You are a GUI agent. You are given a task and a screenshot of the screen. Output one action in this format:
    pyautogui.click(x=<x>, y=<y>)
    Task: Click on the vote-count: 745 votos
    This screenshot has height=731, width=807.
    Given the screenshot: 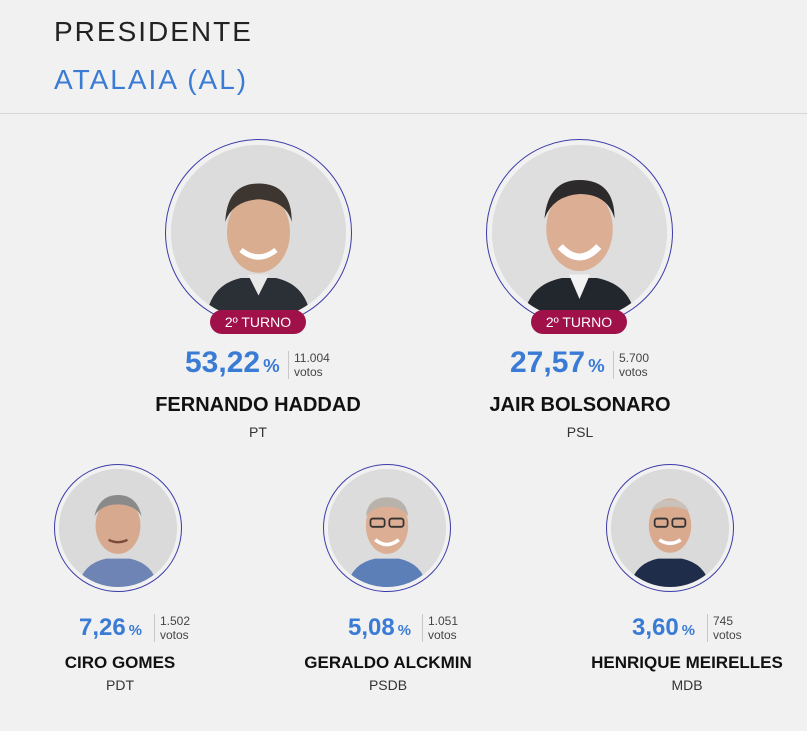 What is the action you would take?
    pyautogui.click(x=724, y=628)
    